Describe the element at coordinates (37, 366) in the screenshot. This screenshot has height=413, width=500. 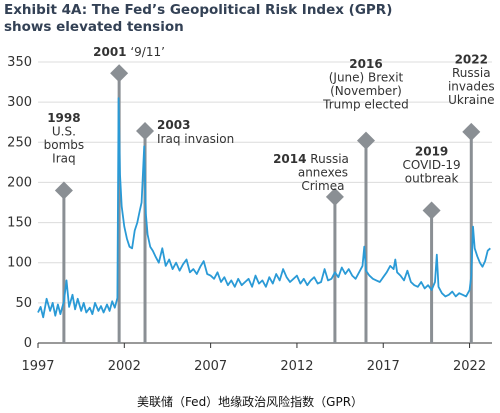
I see `x-tick-label: 1997` at that location.